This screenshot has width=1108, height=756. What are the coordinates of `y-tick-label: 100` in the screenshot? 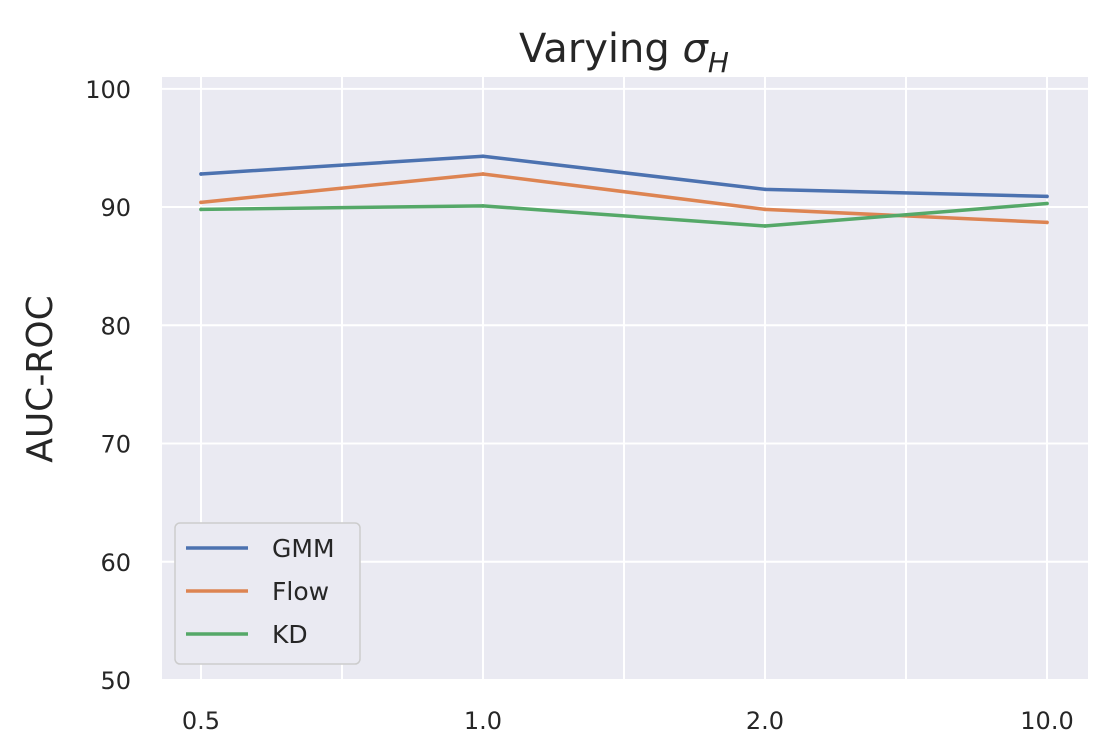 It's located at (108, 90).